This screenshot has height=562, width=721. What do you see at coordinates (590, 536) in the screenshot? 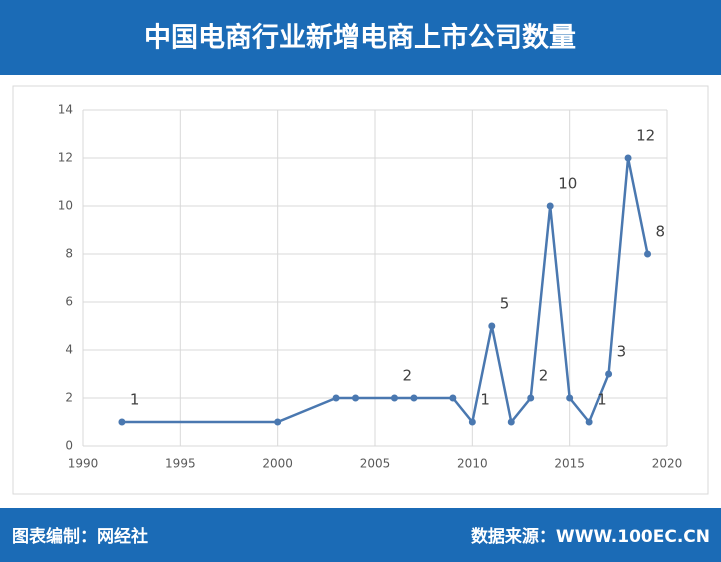
I see `footer-right: 数据来源：WWW.100EC.CN` at bounding box center [590, 536].